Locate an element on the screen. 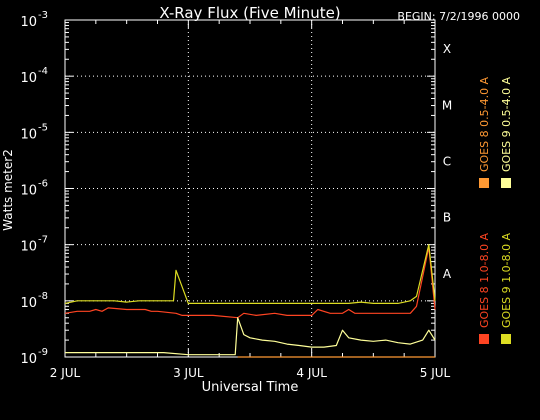 This screenshot has height=420, width=540. flare-class-label: A is located at coordinates (447, 274).